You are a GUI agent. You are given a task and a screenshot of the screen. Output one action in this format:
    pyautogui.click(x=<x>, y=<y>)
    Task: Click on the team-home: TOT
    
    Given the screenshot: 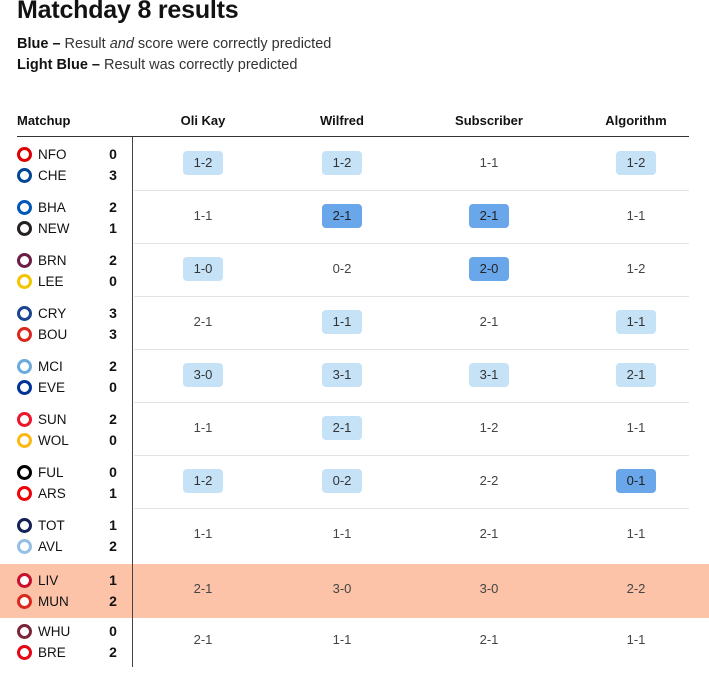 What is the action you would take?
    pyautogui.click(x=41, y=525)
    